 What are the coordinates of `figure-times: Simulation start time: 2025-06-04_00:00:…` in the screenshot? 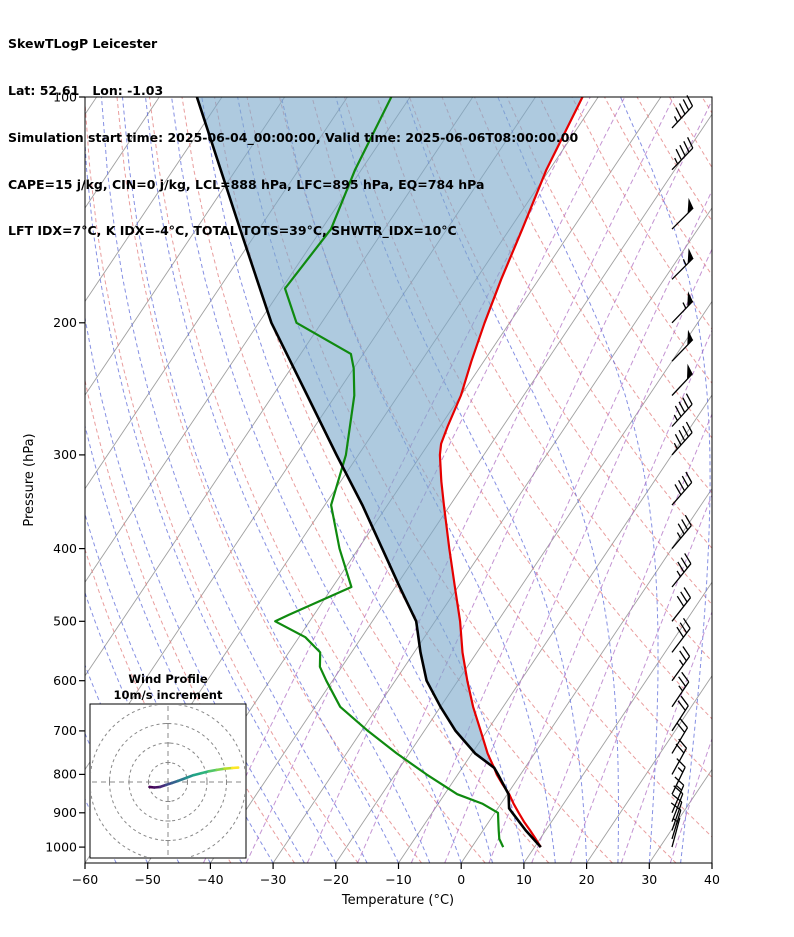 It's located at (293, 137).